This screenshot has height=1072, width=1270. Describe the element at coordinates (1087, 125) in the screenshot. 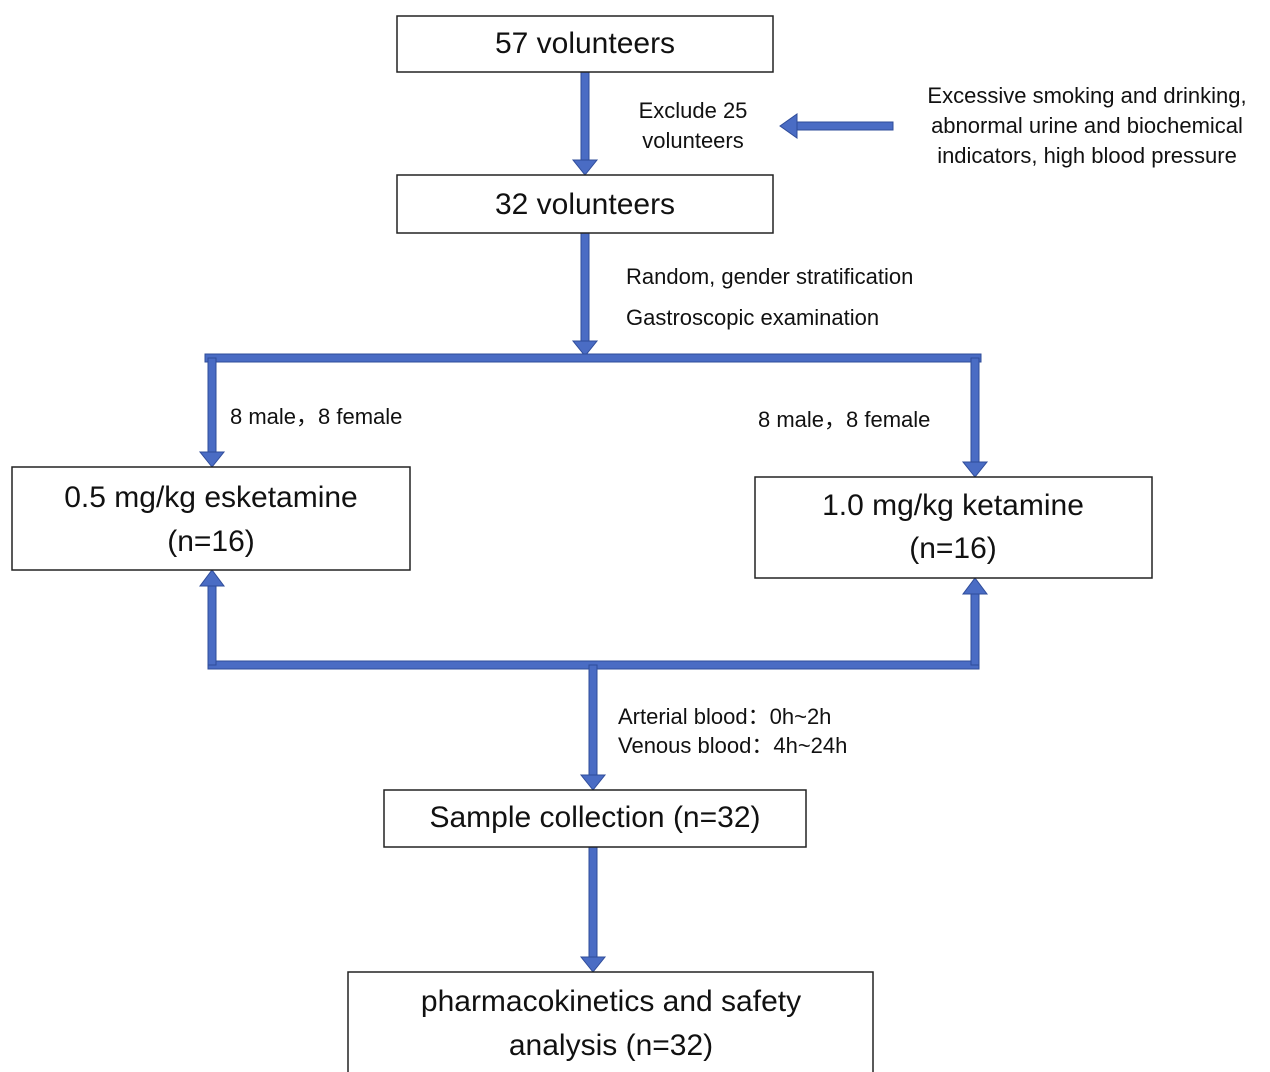

I see `exclusion-reason: abnormal urine and biochemical` at that location.